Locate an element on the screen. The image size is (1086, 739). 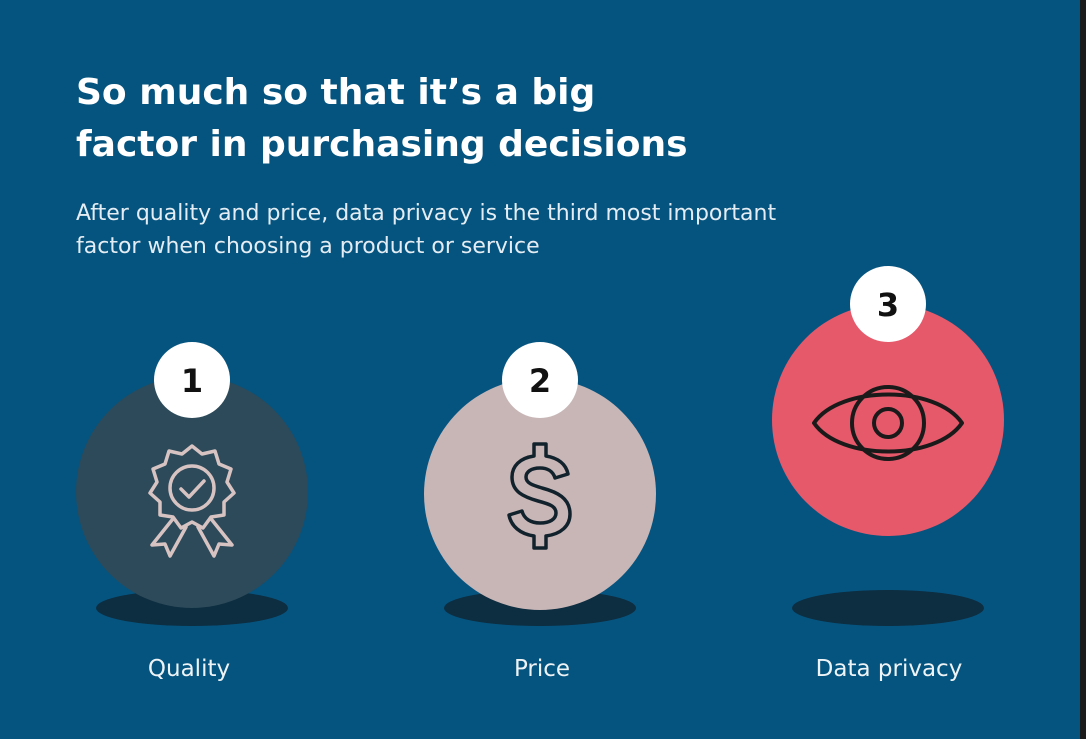
rank: 2 is located at coordinates (540, 381).